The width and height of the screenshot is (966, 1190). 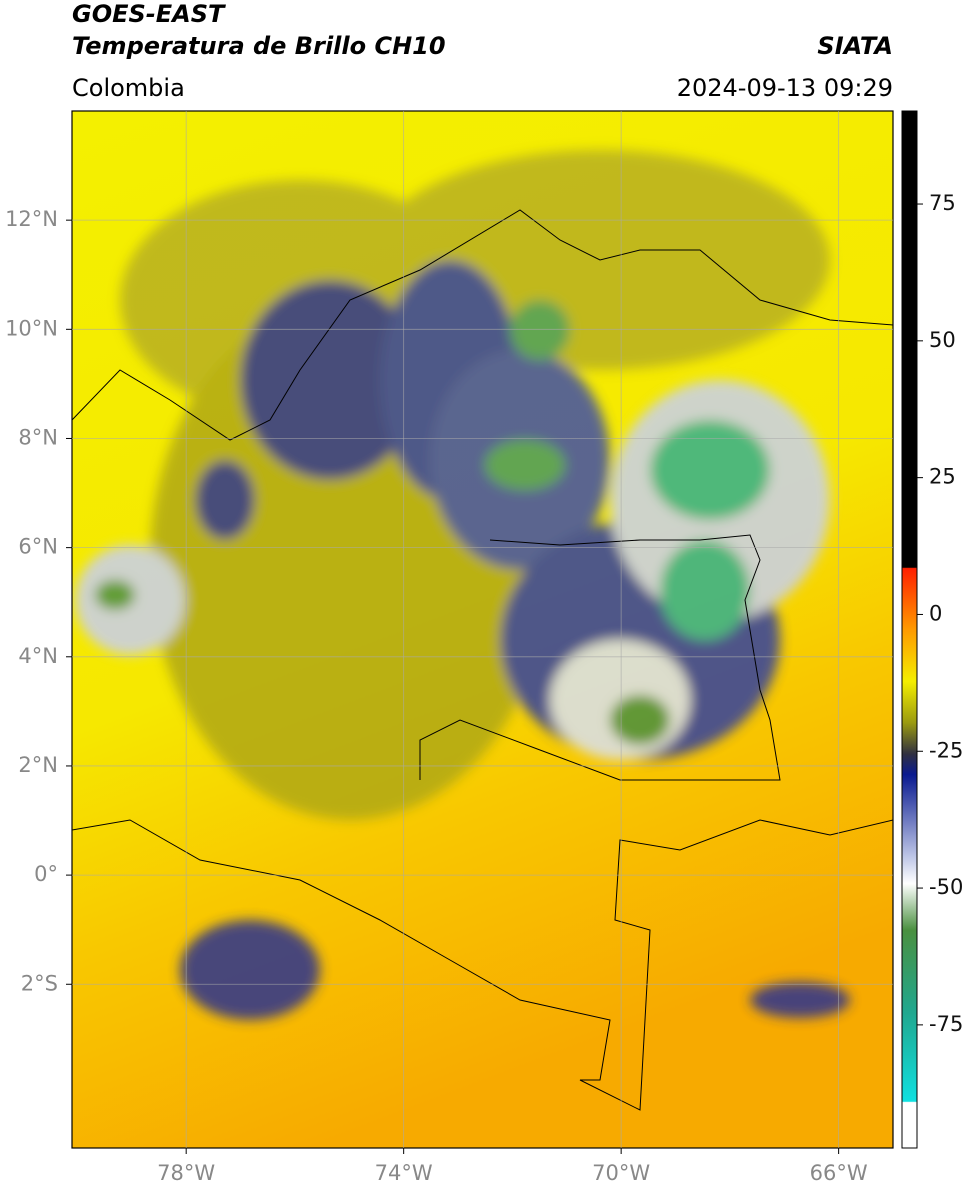 What do you see at coordinates (946, 1024) in the screenshot?
I see `colorbar-tick-label: -75` at bounding box center [946, 1024].